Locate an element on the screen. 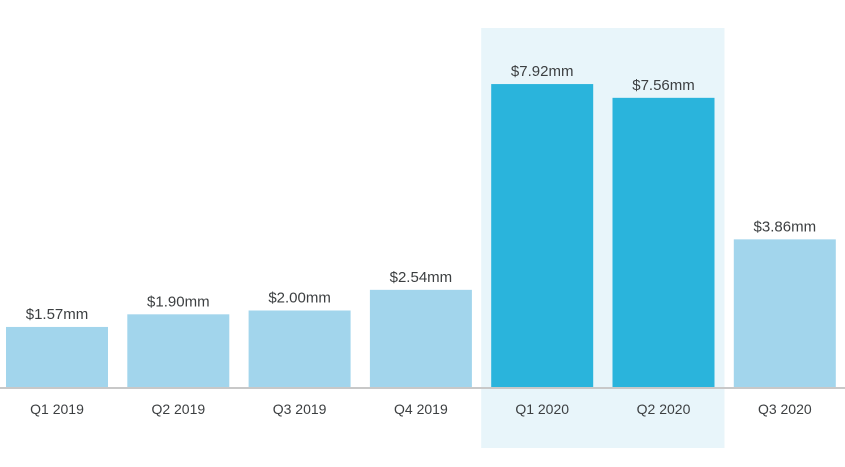  data-label: $2.00mm is located at coordinates (299, 298).